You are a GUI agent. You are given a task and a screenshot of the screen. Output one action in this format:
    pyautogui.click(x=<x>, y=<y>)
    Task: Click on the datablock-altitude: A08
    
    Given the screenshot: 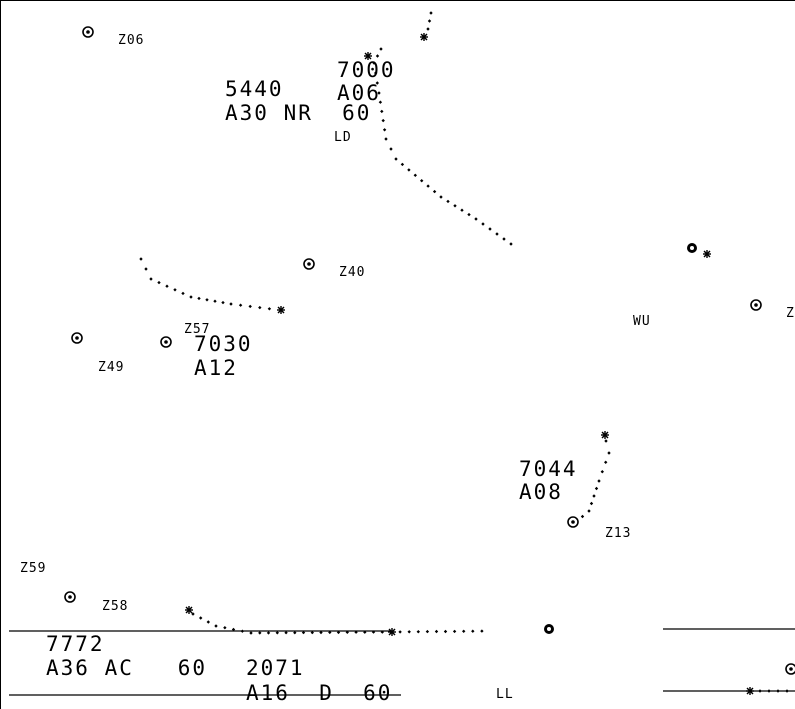 What is the action you would take?
    pyautogui.click(x=541, y=492)
    